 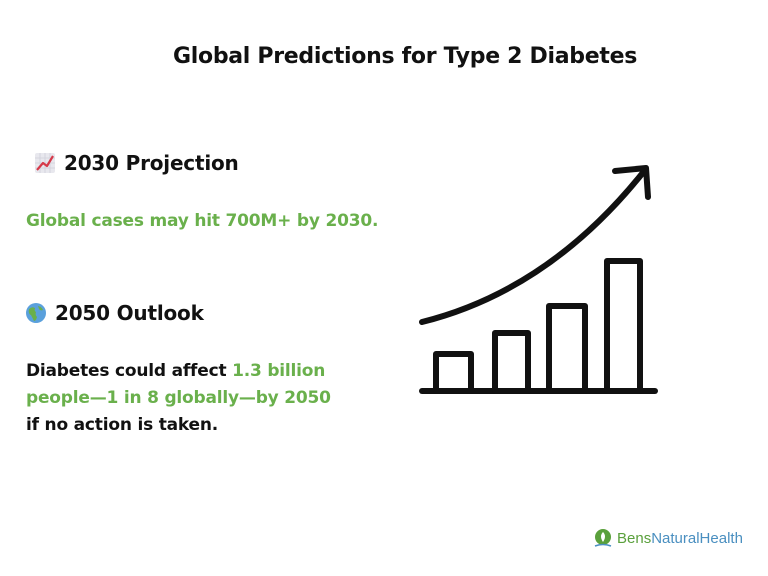 I want to click on body-text: Diabetes could affect, so click(x=129, y=371).